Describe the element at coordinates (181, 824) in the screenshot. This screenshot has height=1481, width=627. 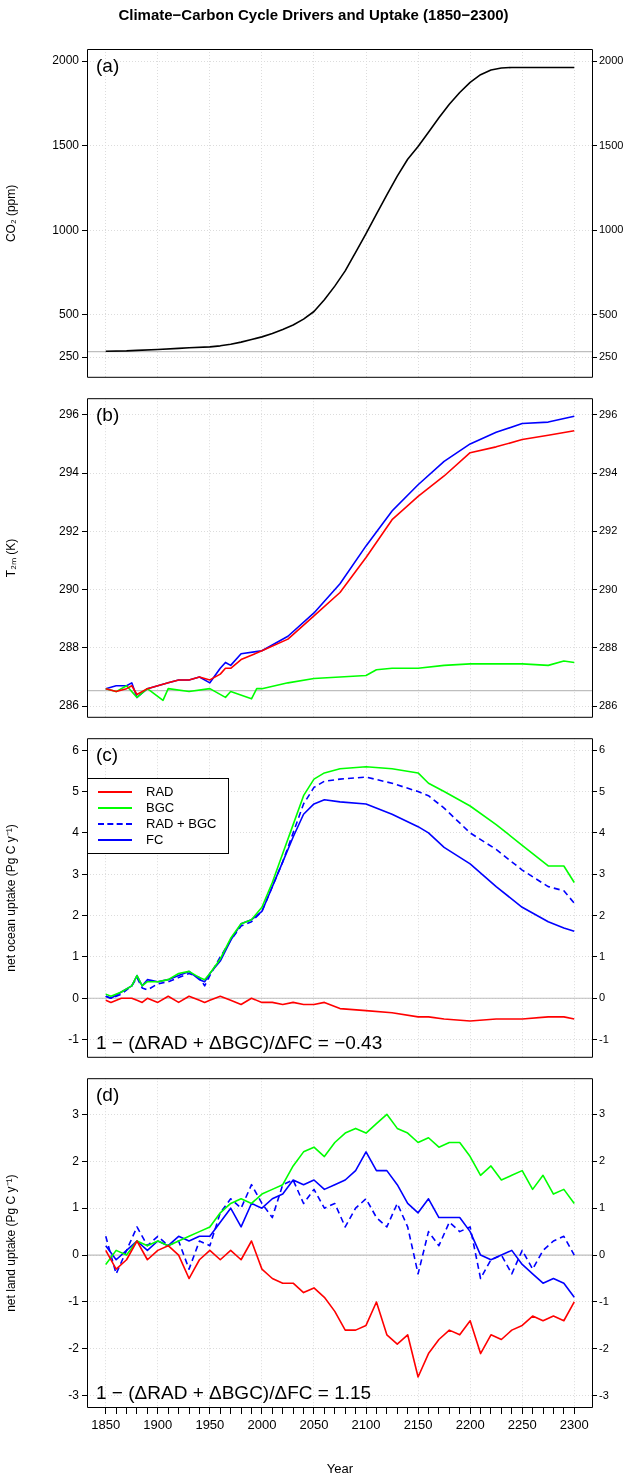
I see `legend-label: RAD + BGC` at that location.